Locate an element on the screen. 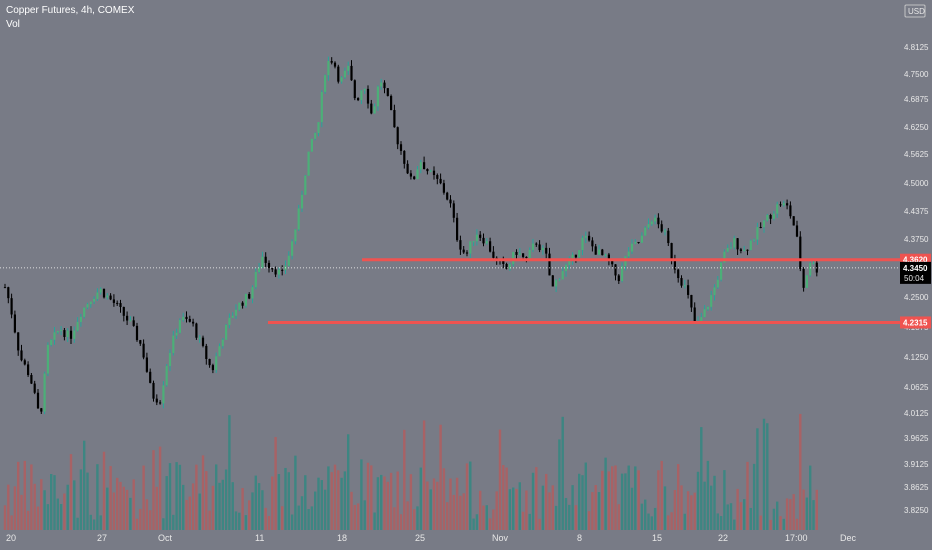 Image resolution: width=932 pixels, height=550 pixels. time-axis: 20 27 Oct 11 18 25 Nov 8 15 22 17:00 Dec is located at coordinates (466, 540).